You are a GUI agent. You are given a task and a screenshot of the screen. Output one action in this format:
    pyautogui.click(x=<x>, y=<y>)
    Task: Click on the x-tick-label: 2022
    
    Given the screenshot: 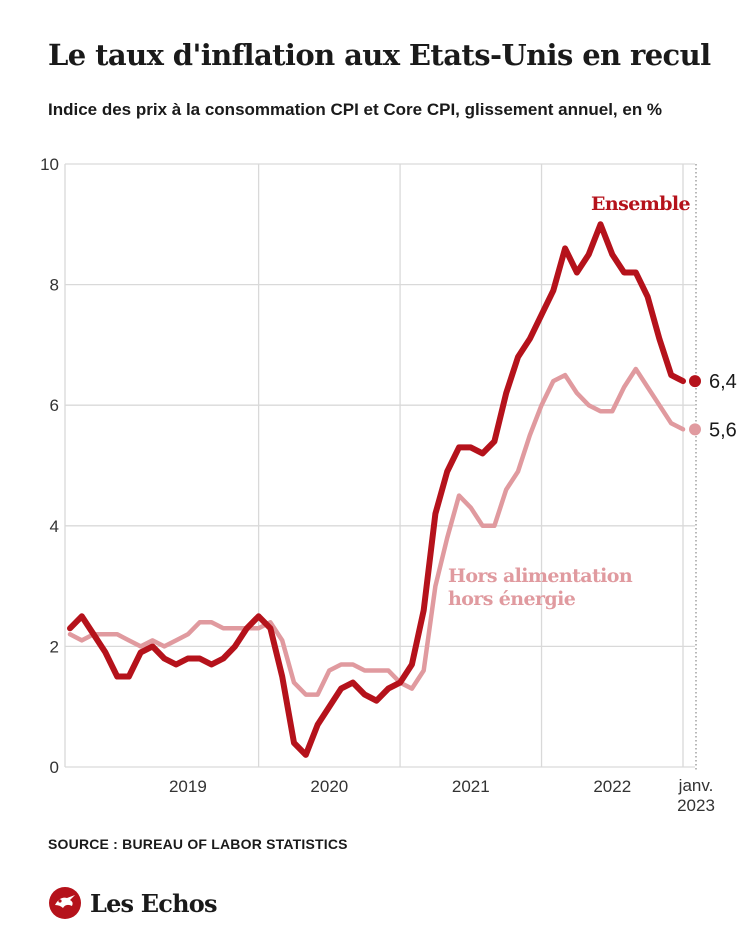 What is the action you would take?
    pyautogui.click(x=612, y=786)
    